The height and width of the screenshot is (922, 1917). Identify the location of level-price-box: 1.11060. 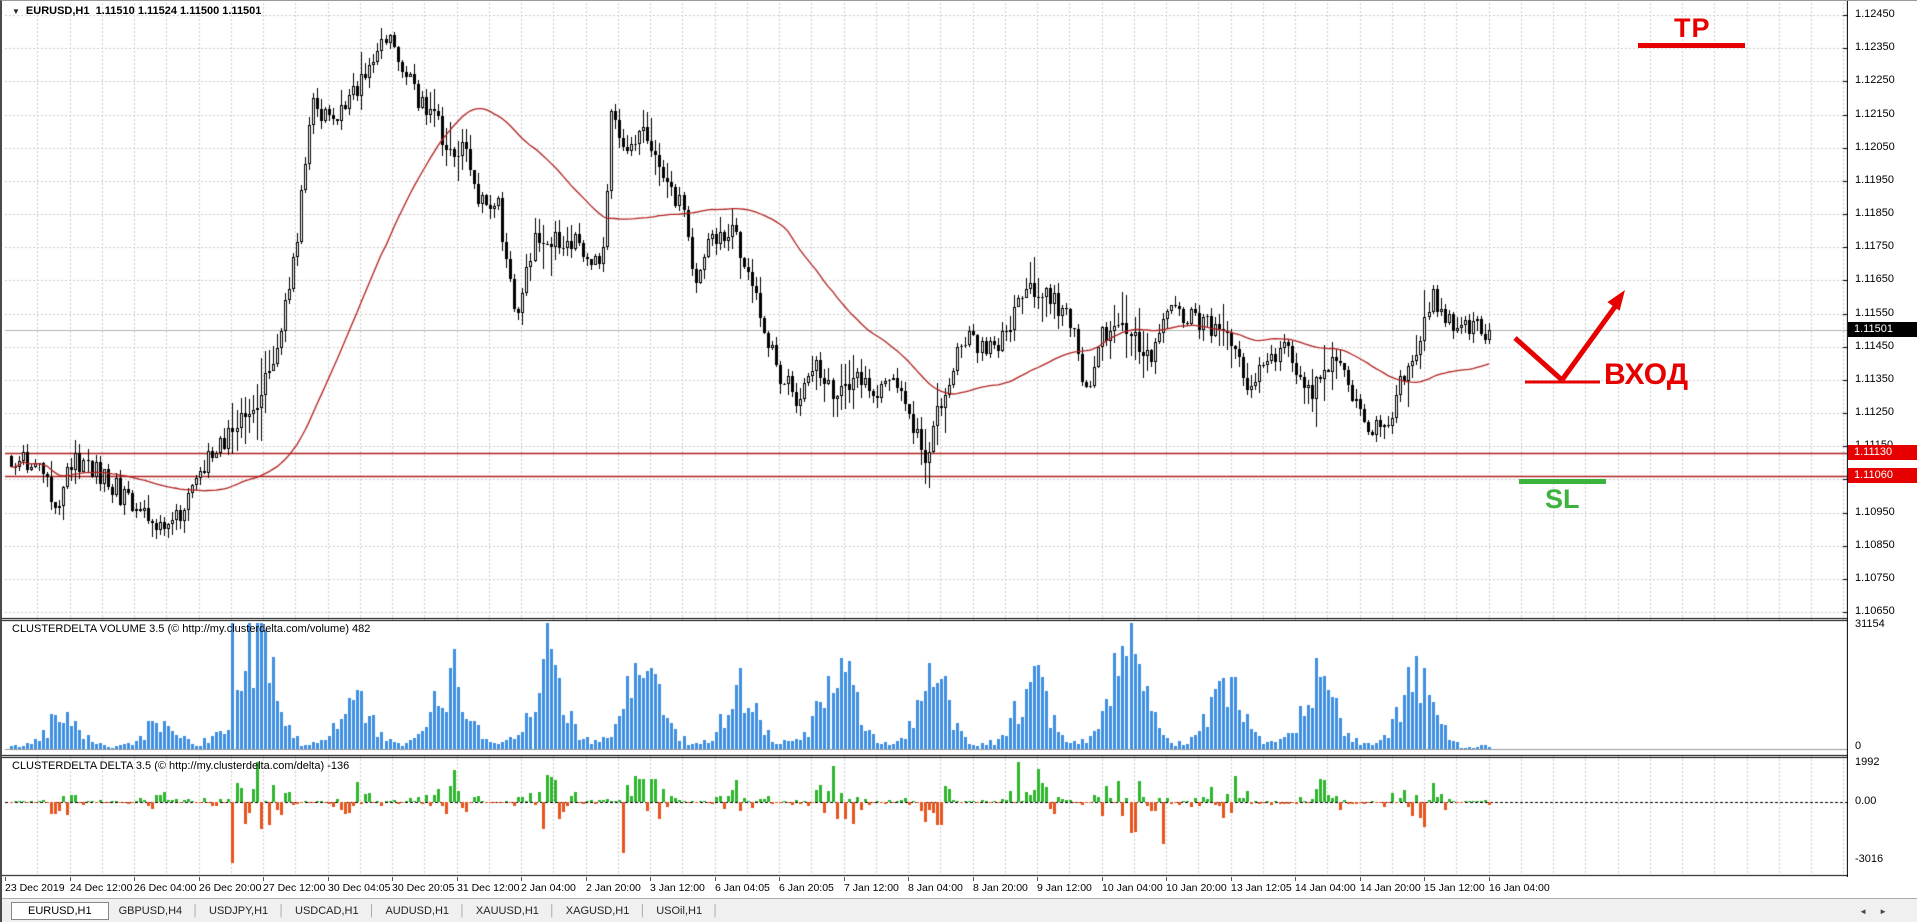
(1882, 476).